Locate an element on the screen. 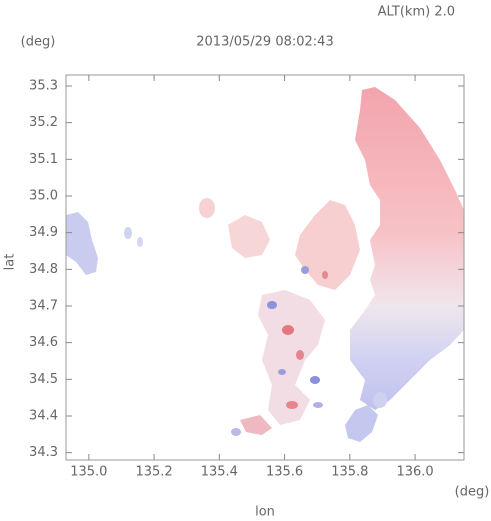  x-tick-label: 135.4 is located at coordinates (219, 472).